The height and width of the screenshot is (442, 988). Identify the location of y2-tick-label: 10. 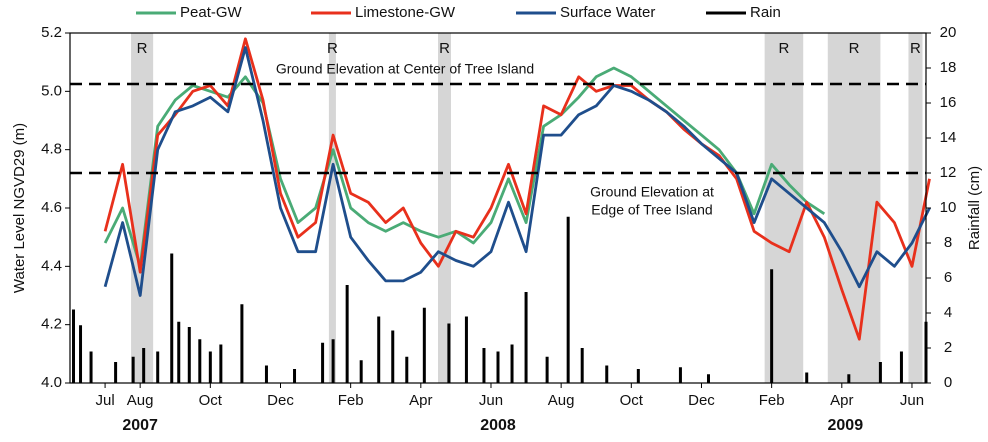
(948, 207).